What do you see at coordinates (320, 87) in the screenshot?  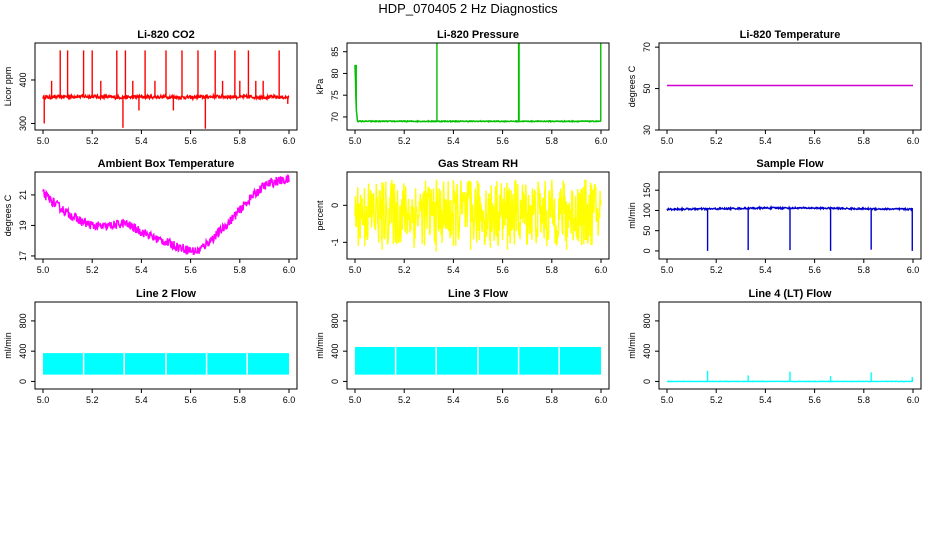 I see `y-axis-label: kPa` at bounding box center [320, 87].